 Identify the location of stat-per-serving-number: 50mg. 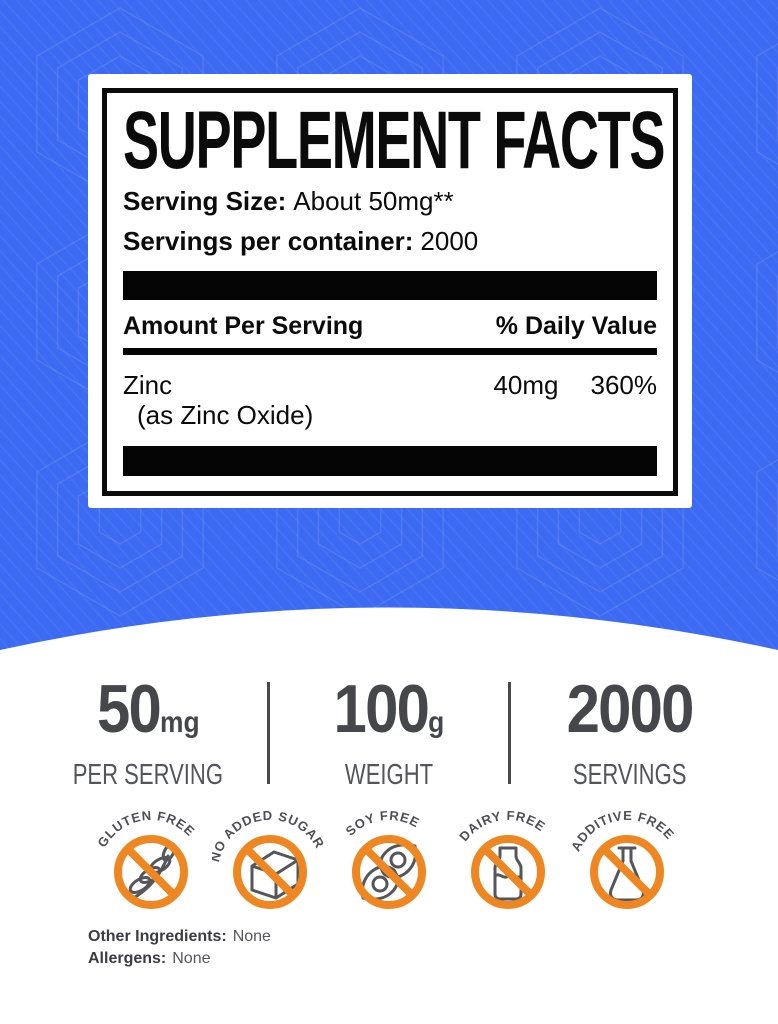
(148, 709).